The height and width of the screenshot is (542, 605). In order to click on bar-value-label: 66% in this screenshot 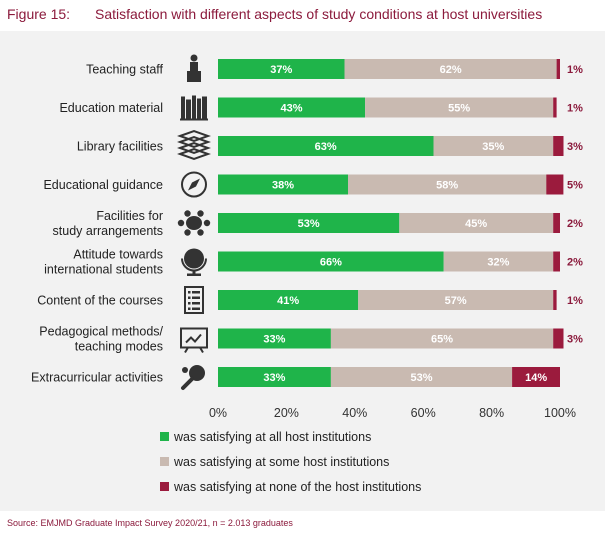, I will do `click(331, 263)`.